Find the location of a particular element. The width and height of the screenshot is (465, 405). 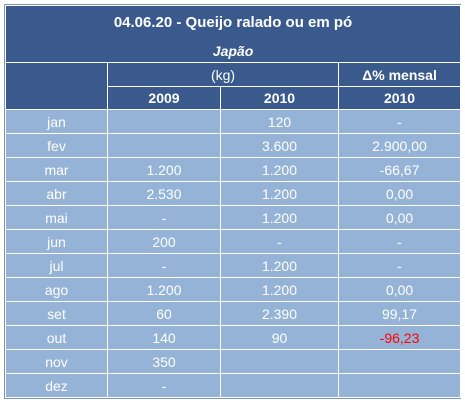

month-cell: out is located at coordinates (56, 337).